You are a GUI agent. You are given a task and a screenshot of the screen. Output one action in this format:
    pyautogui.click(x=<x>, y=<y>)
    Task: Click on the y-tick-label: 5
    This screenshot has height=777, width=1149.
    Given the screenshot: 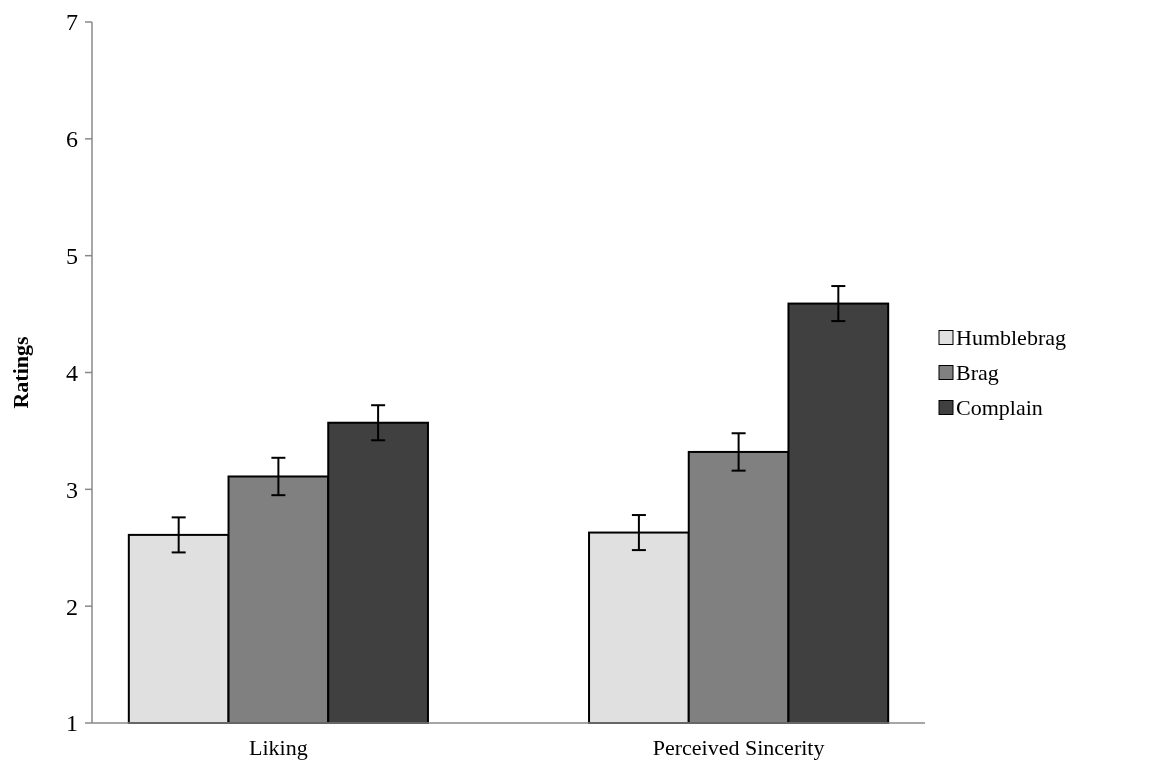 What is the action you would take?
    pyautogui.click(x=72, y=256)
    